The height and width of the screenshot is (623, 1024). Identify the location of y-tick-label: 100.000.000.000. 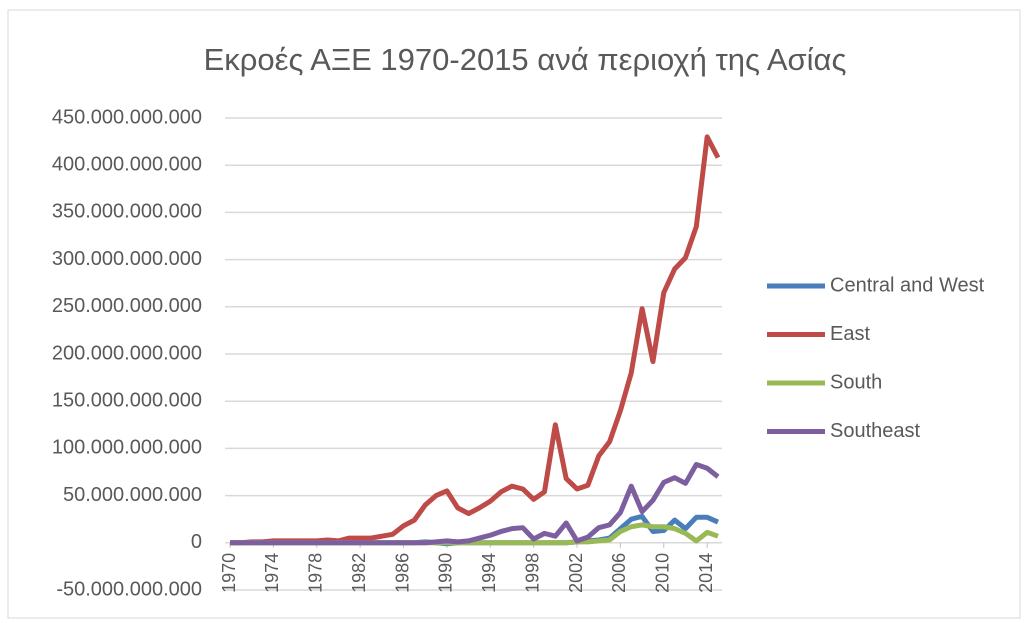
(127, 448).